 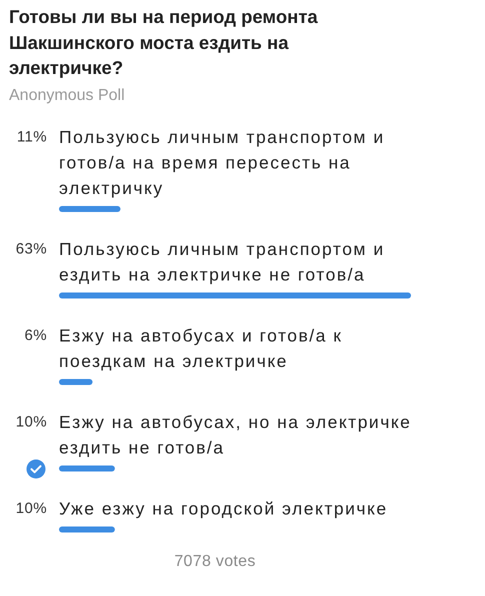 I want to click on y-tick-label: Пользуюсь личным транспортом и готов/а на время пересесть на электричку, so click(x=222, y=162).